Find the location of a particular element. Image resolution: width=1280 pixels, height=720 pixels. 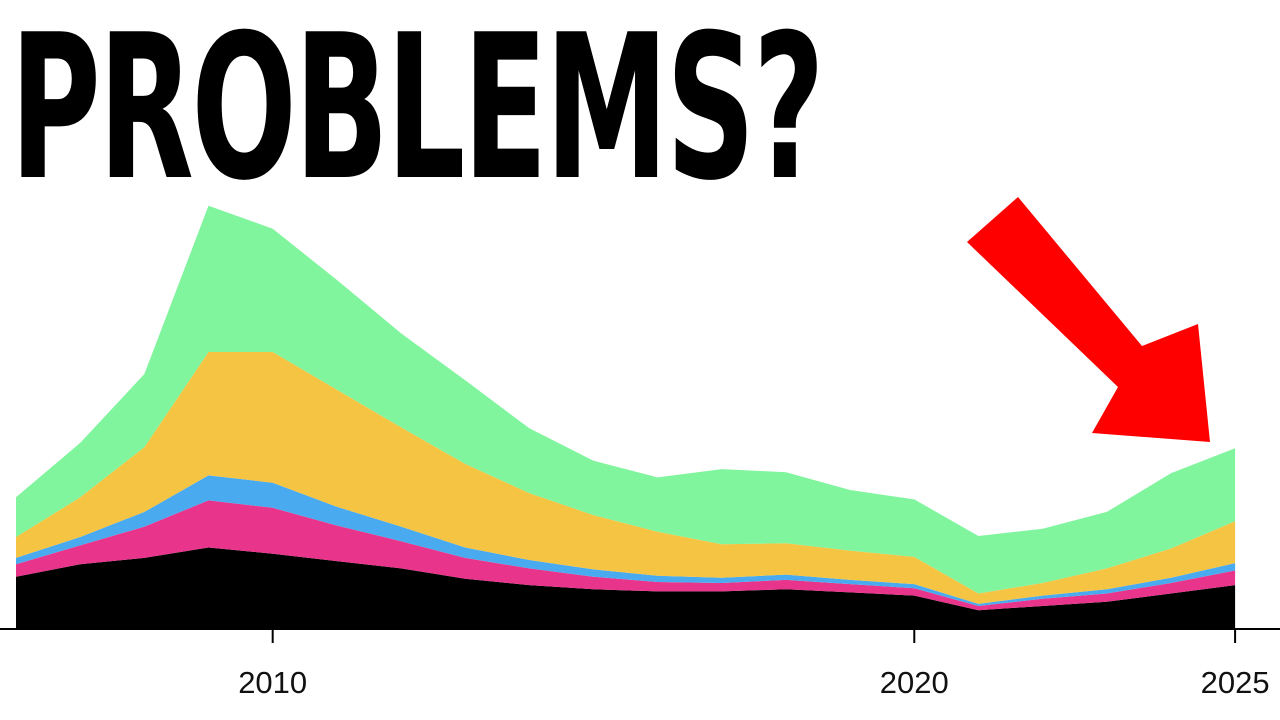

x-tick-label-2010: 2010 is located at coordinates (272, 682).